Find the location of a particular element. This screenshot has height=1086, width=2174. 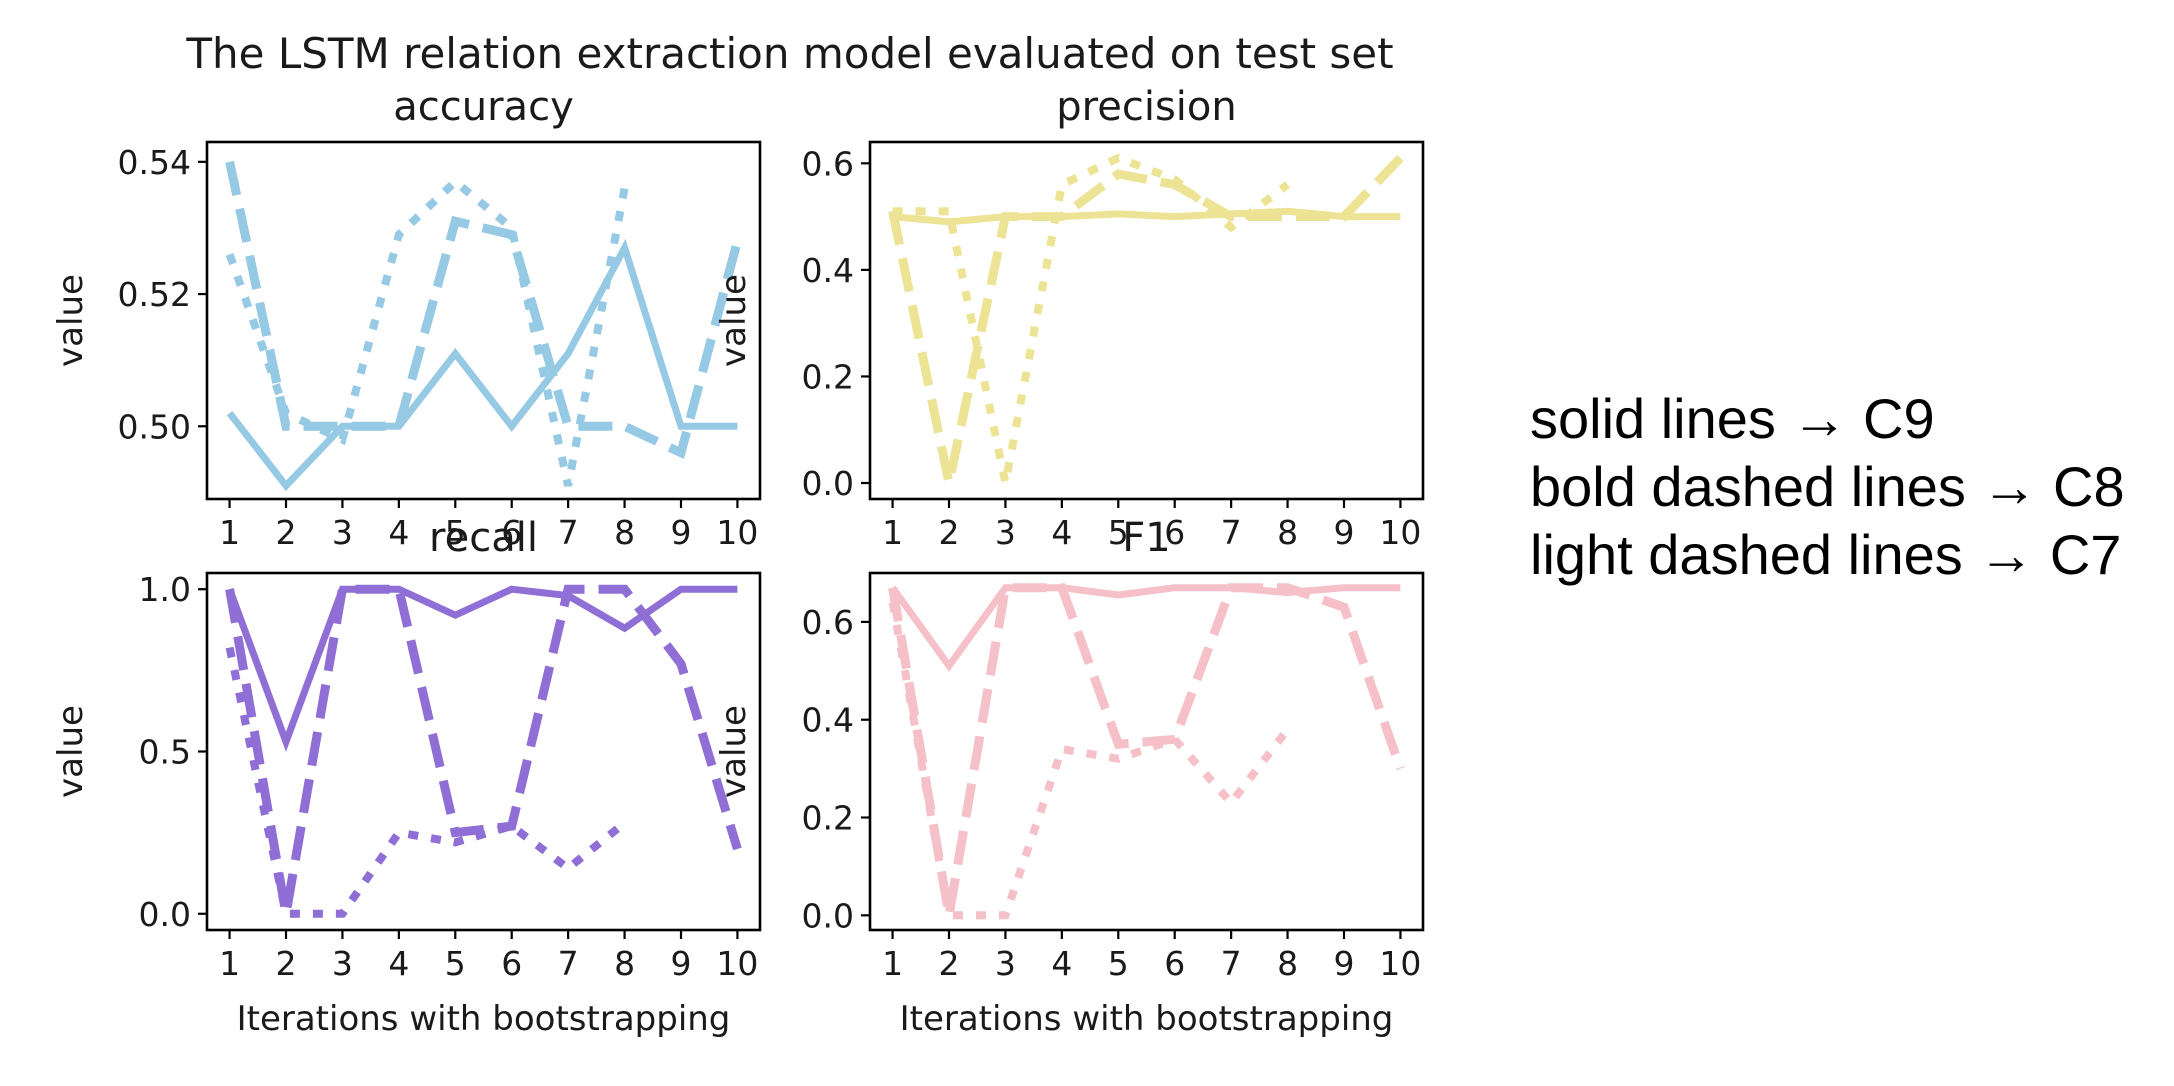

y-tick-label: 0.52 is located at coordinates (154, 294).